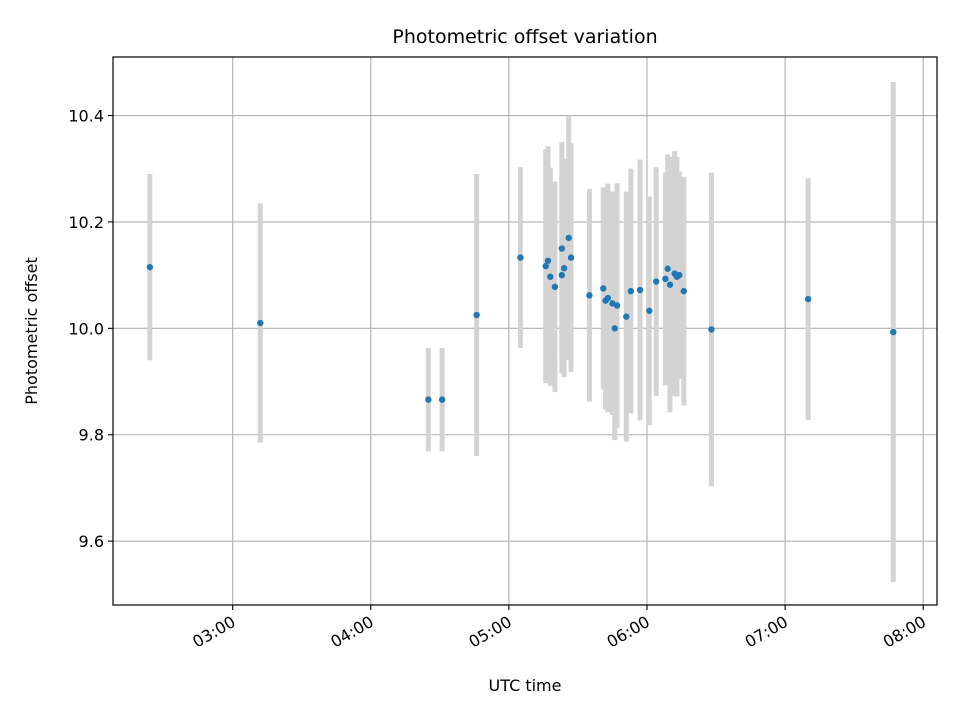 The image size is (960, 720). I want to click on chart-title: Photometric offset variation, so click(524, 37).